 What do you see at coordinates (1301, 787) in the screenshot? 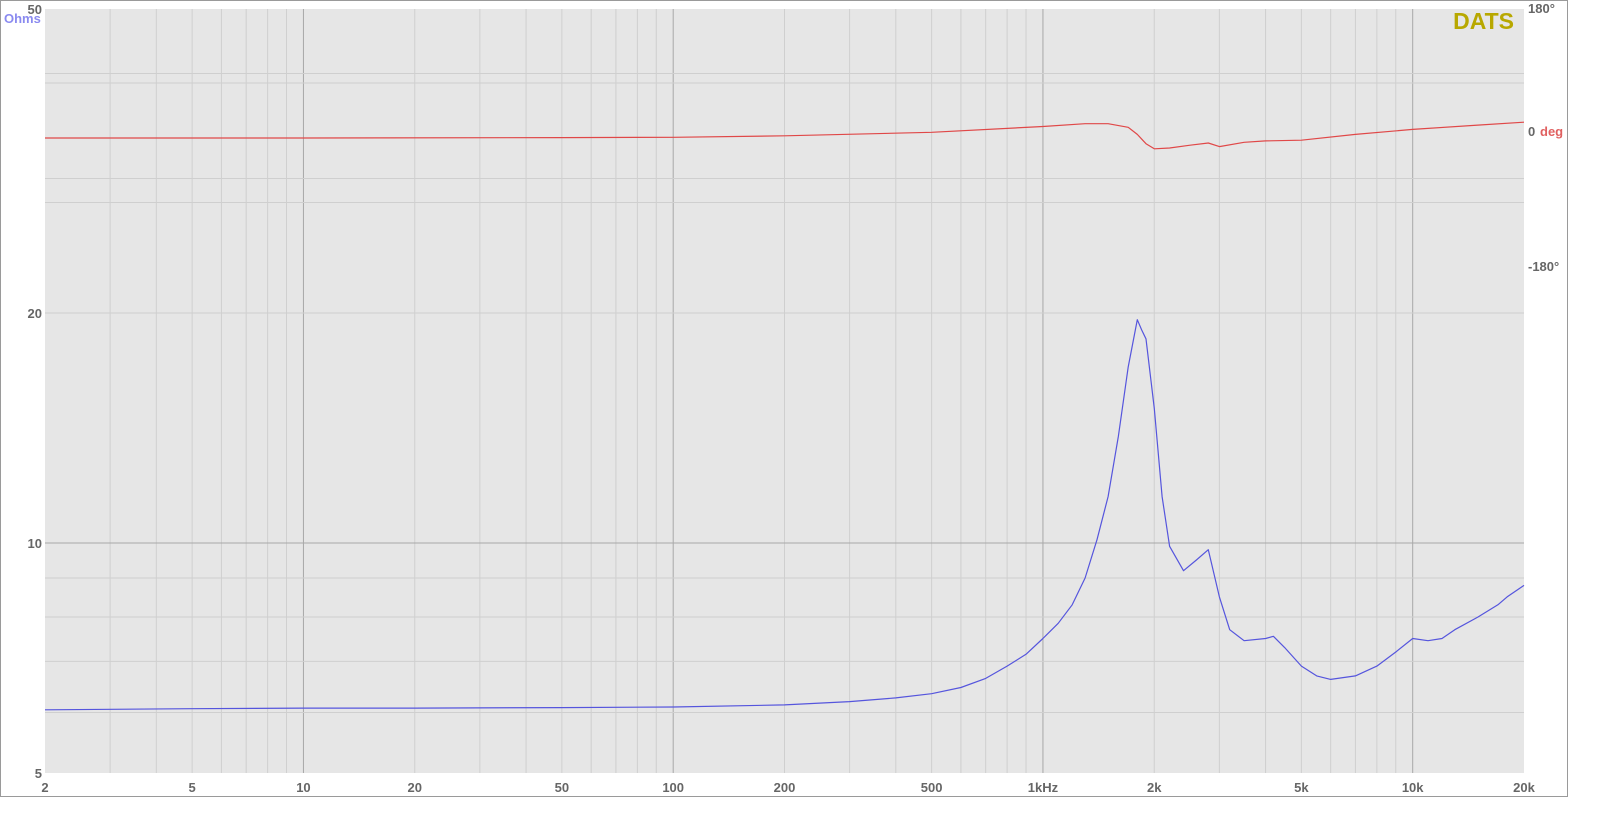
I see `x-tick-label: 5k` at bounding box center [1301, 787].